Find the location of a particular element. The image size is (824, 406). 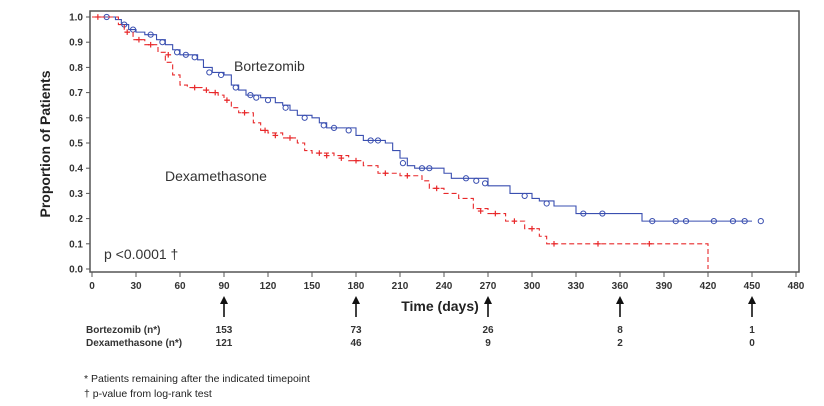

x-tick-label: 120 is located at coordinates (268, 286).